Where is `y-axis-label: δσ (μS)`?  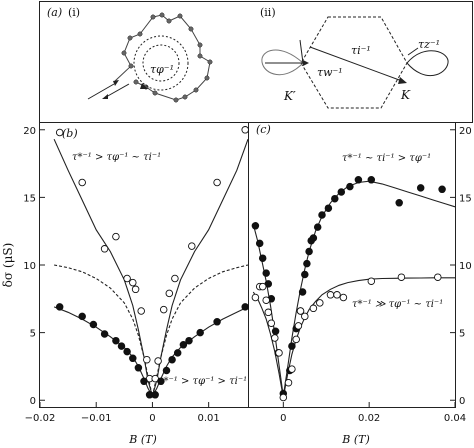
y-axis-label: δσ (μS) is located at coordinates (8, 265).